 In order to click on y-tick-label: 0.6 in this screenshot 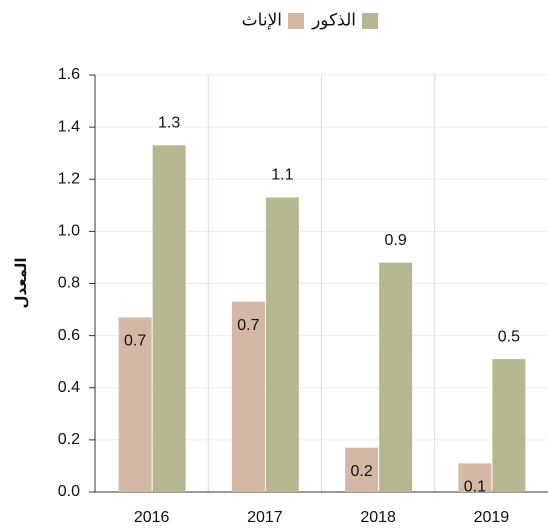, I will do `click(69, 335)`.